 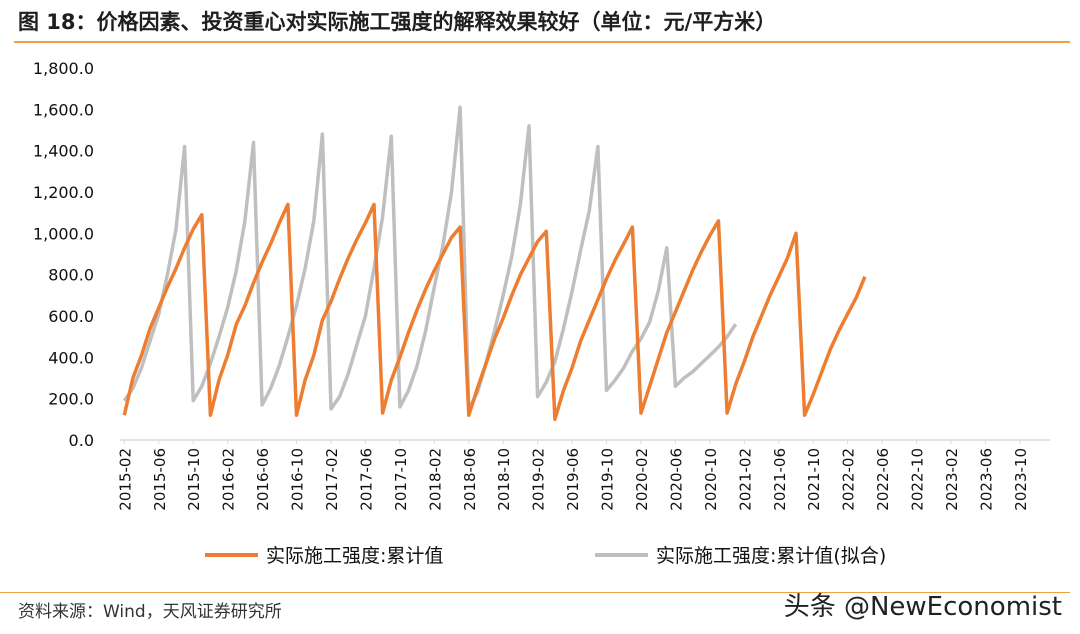 I want to click on x-tick-label: 2021-06, so click(x=780, y=479).